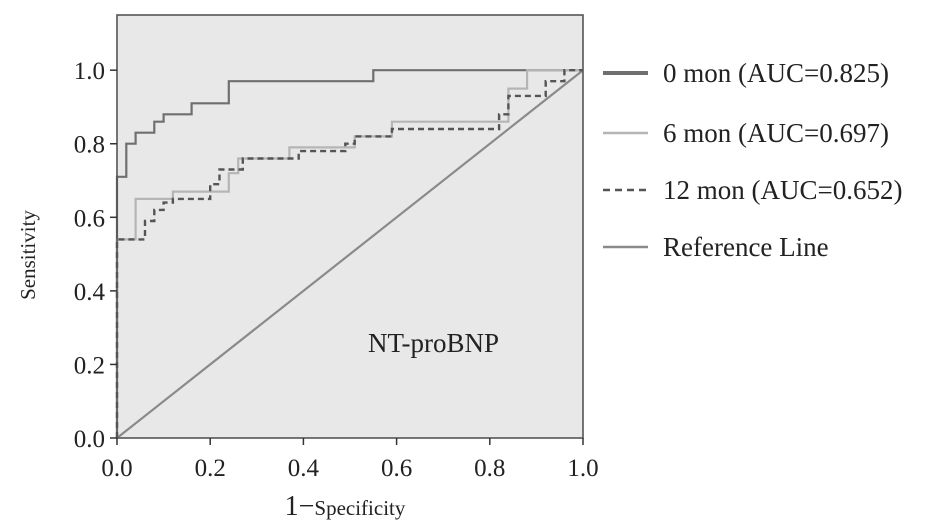 Image resolution: width=945 pixels, height=531 pixels. I want to click on y-tick-label-3: 0.6, so click(89, 218).